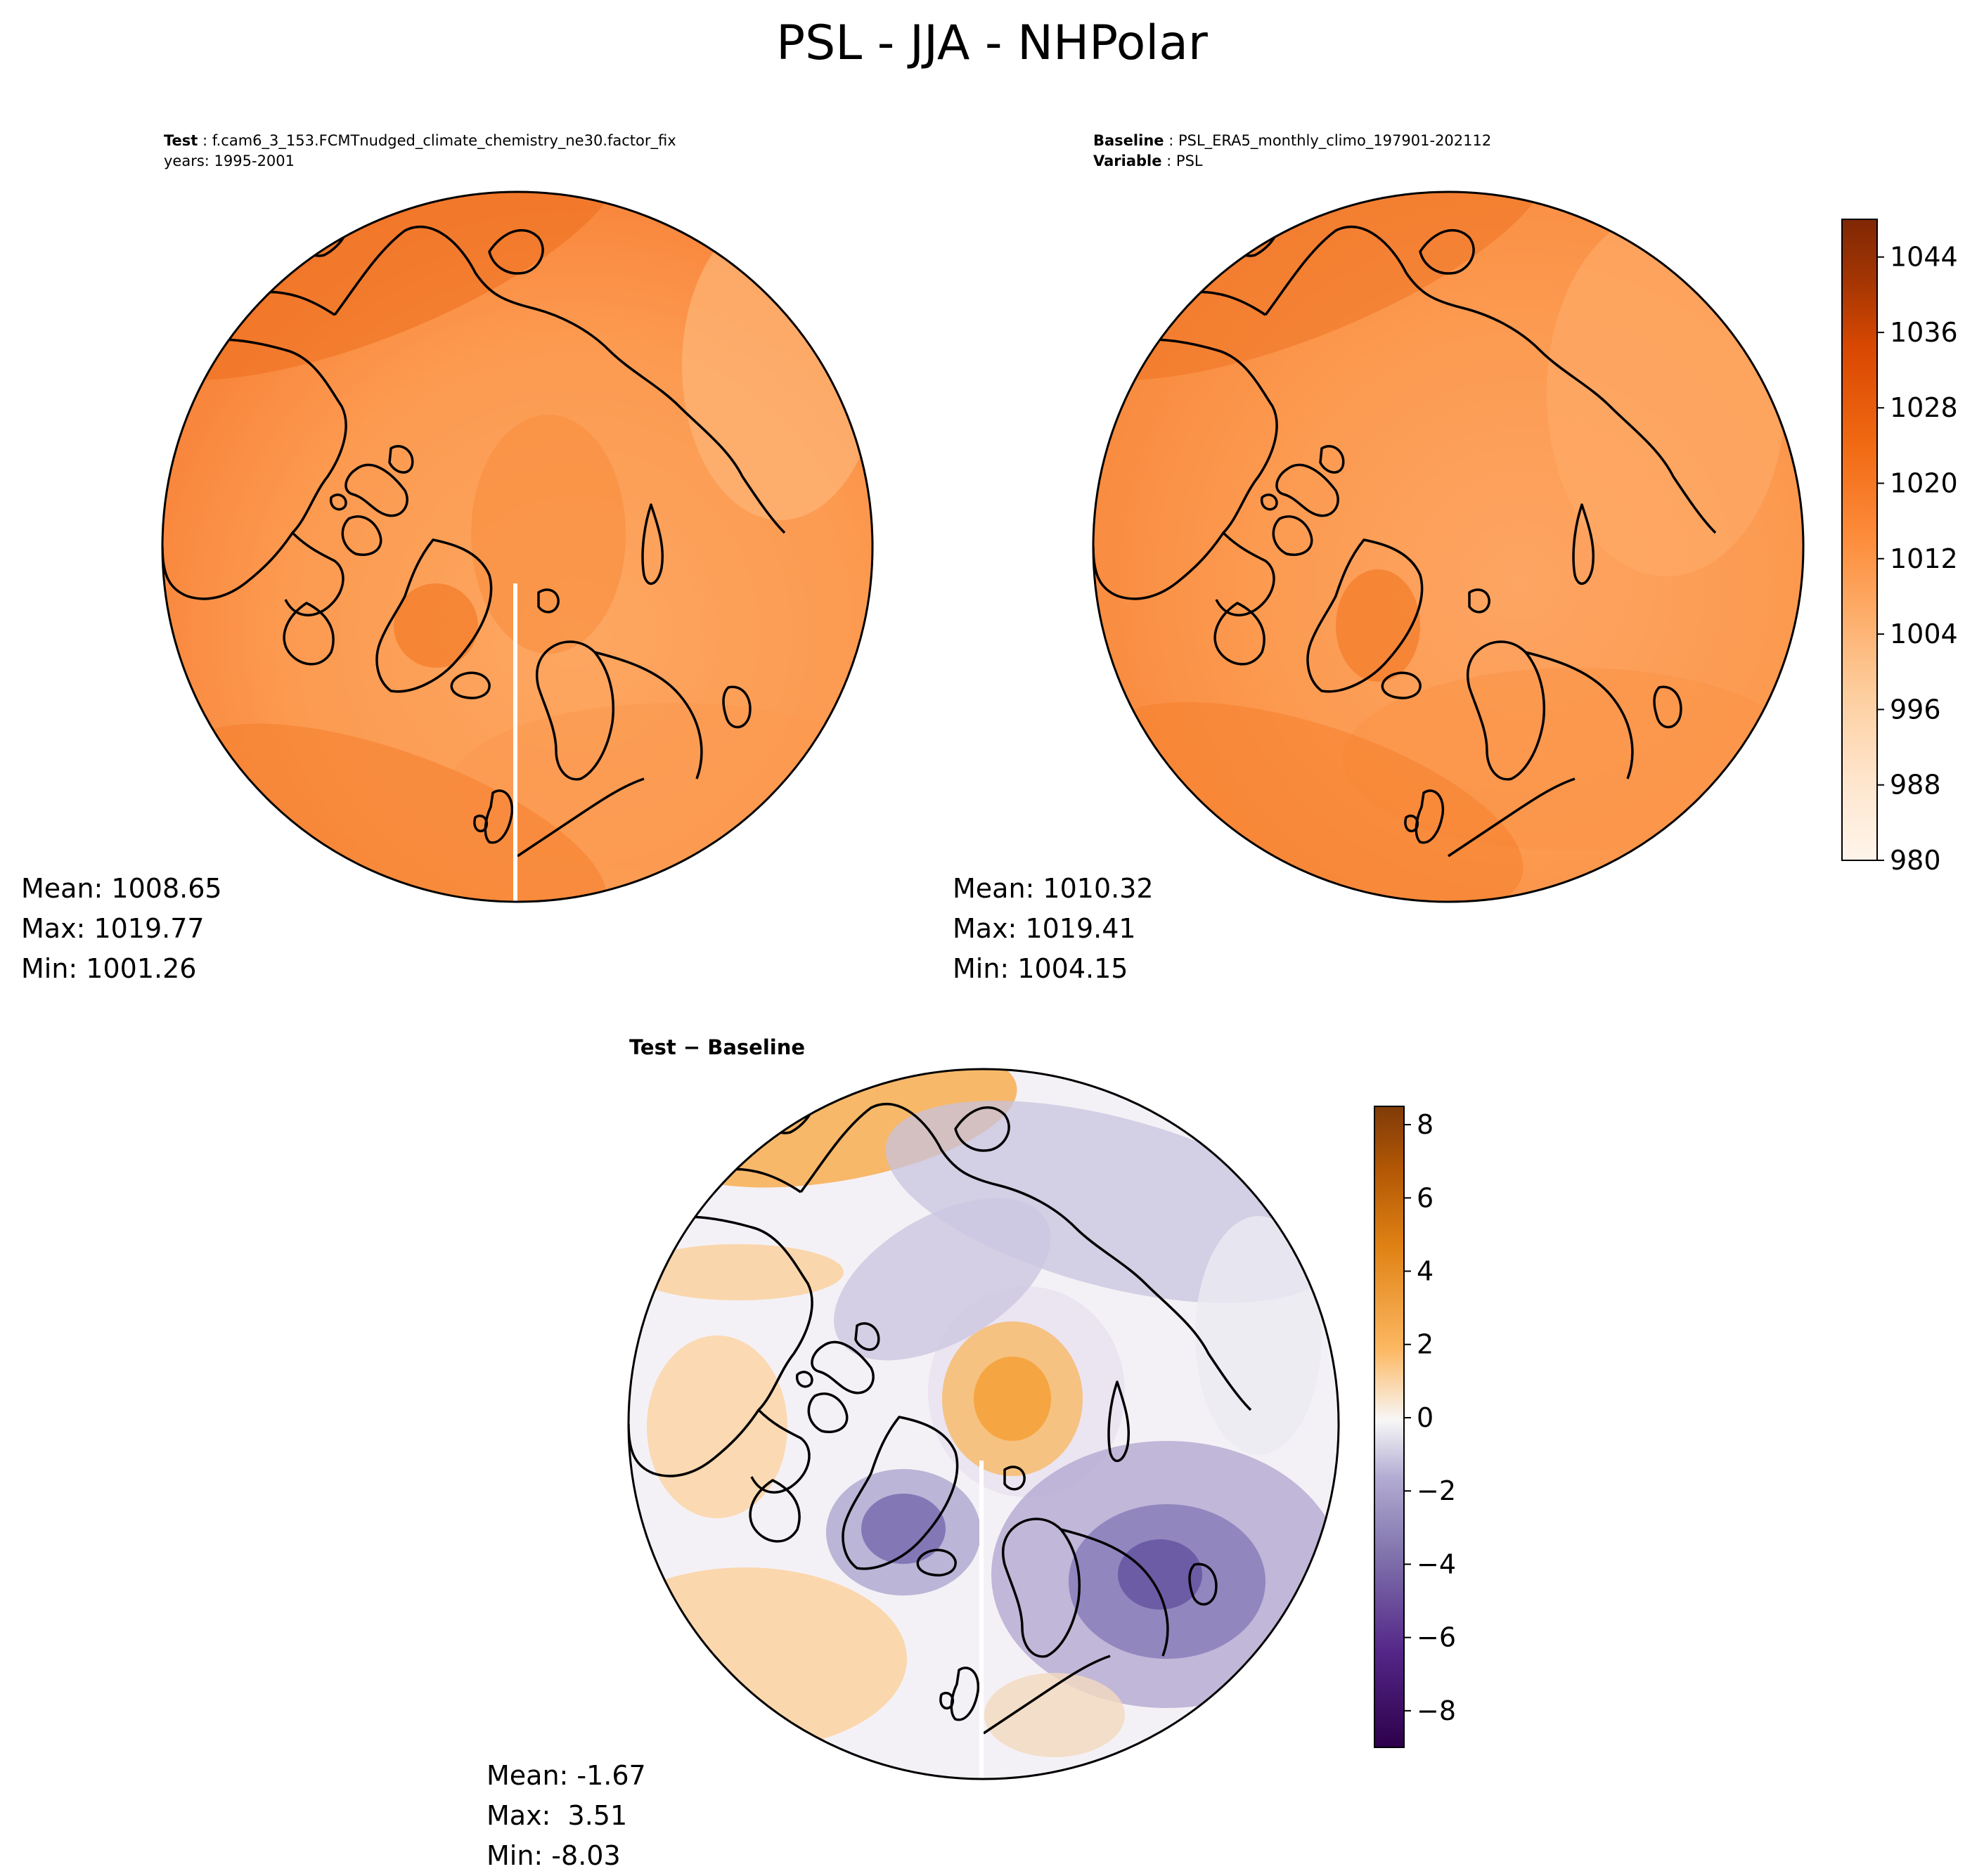  Describe the element at coordinates (992, 43) in the screenshot. I see `figure-title: PSL - JJA - NHPolar` at that location.